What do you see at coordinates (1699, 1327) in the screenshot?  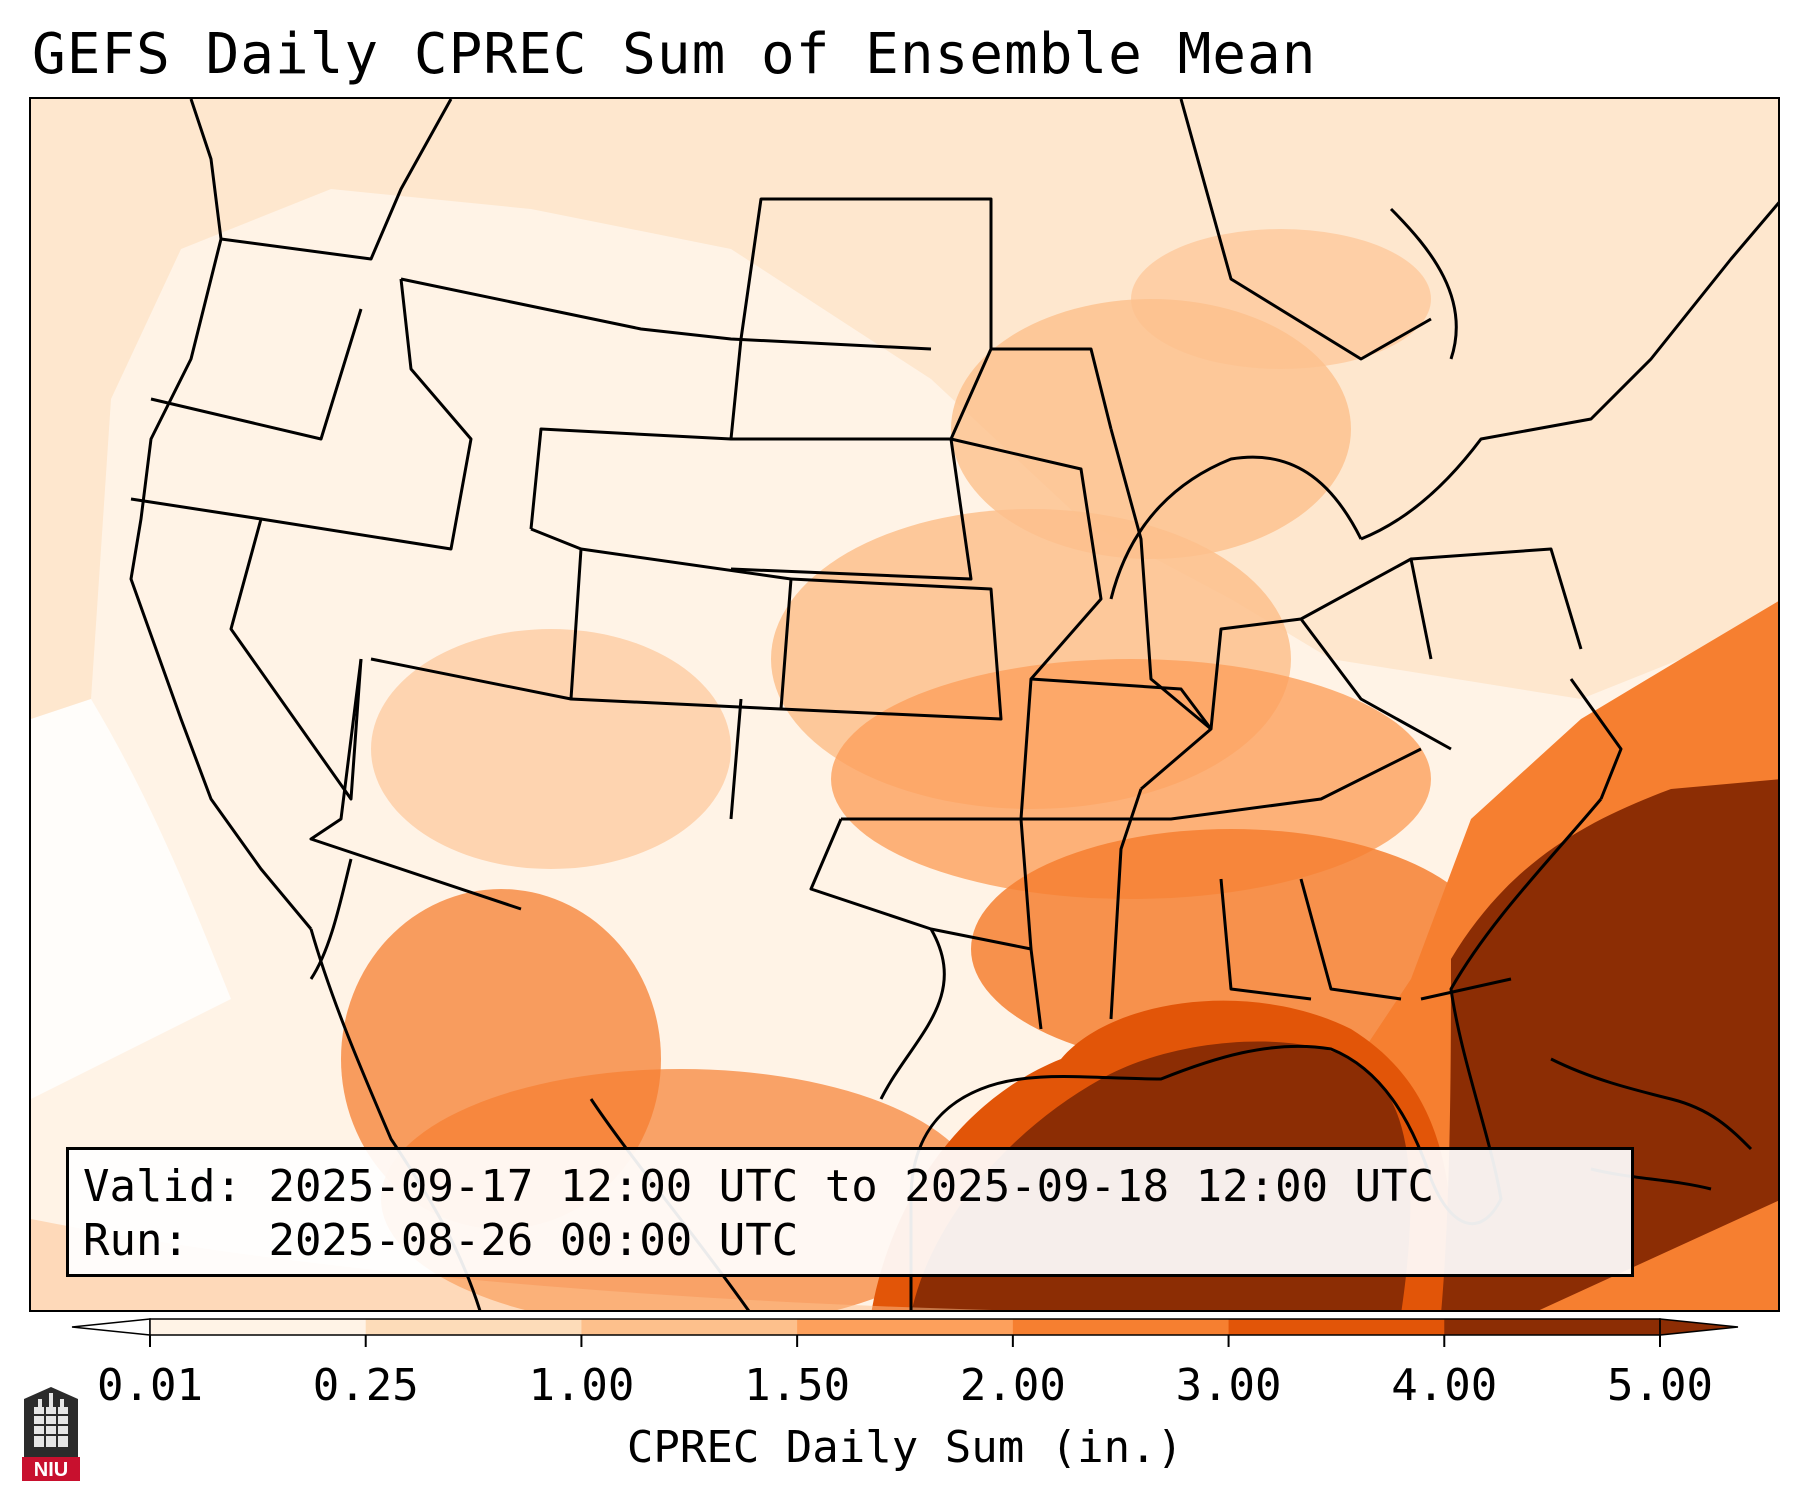 I see `colorbar-extend-high` at bounding box center [1699, 1327].